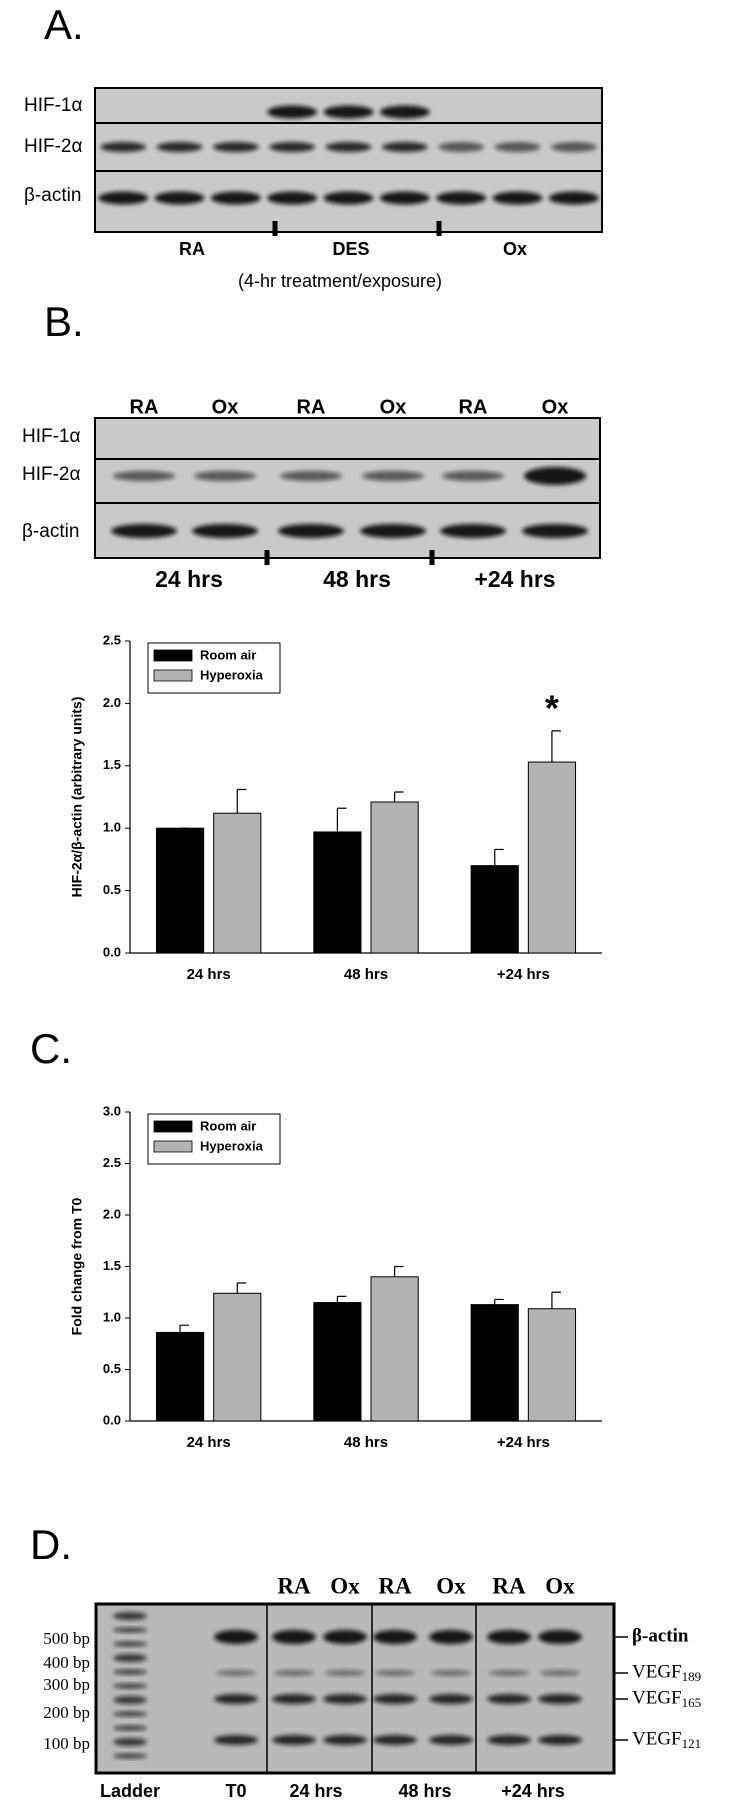  I want to click on band-label: VEGF189, so click(666, 1672).